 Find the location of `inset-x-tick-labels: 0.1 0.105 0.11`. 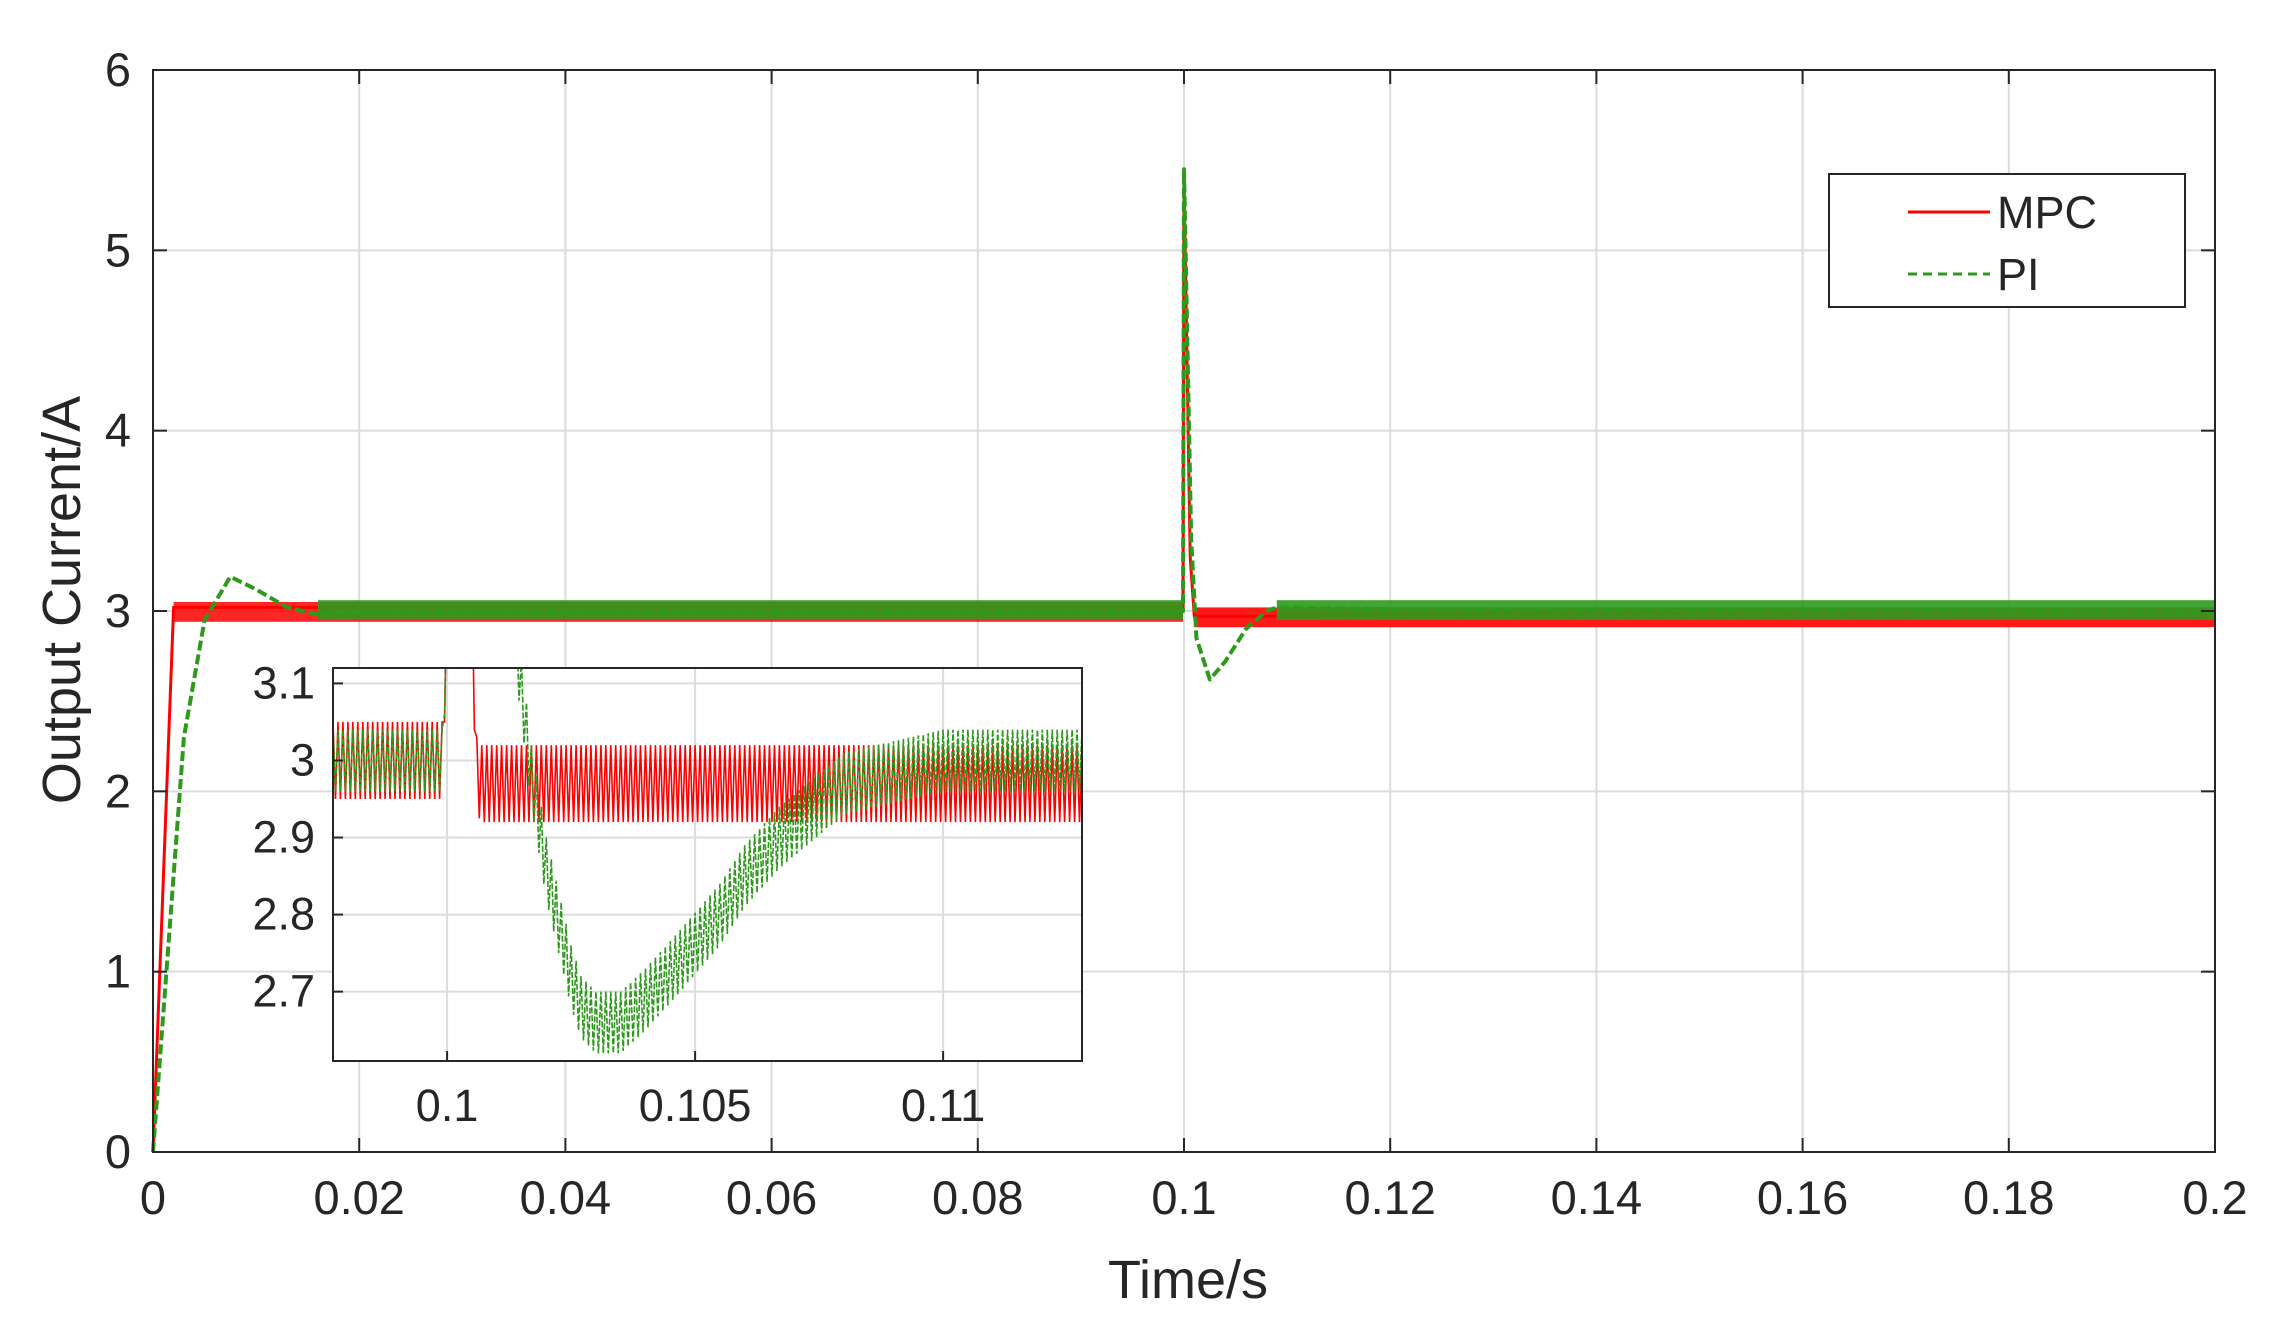

inset-x-tick-labels: 0.1 0.105 0.11 is located at coordinates (700, 1105).